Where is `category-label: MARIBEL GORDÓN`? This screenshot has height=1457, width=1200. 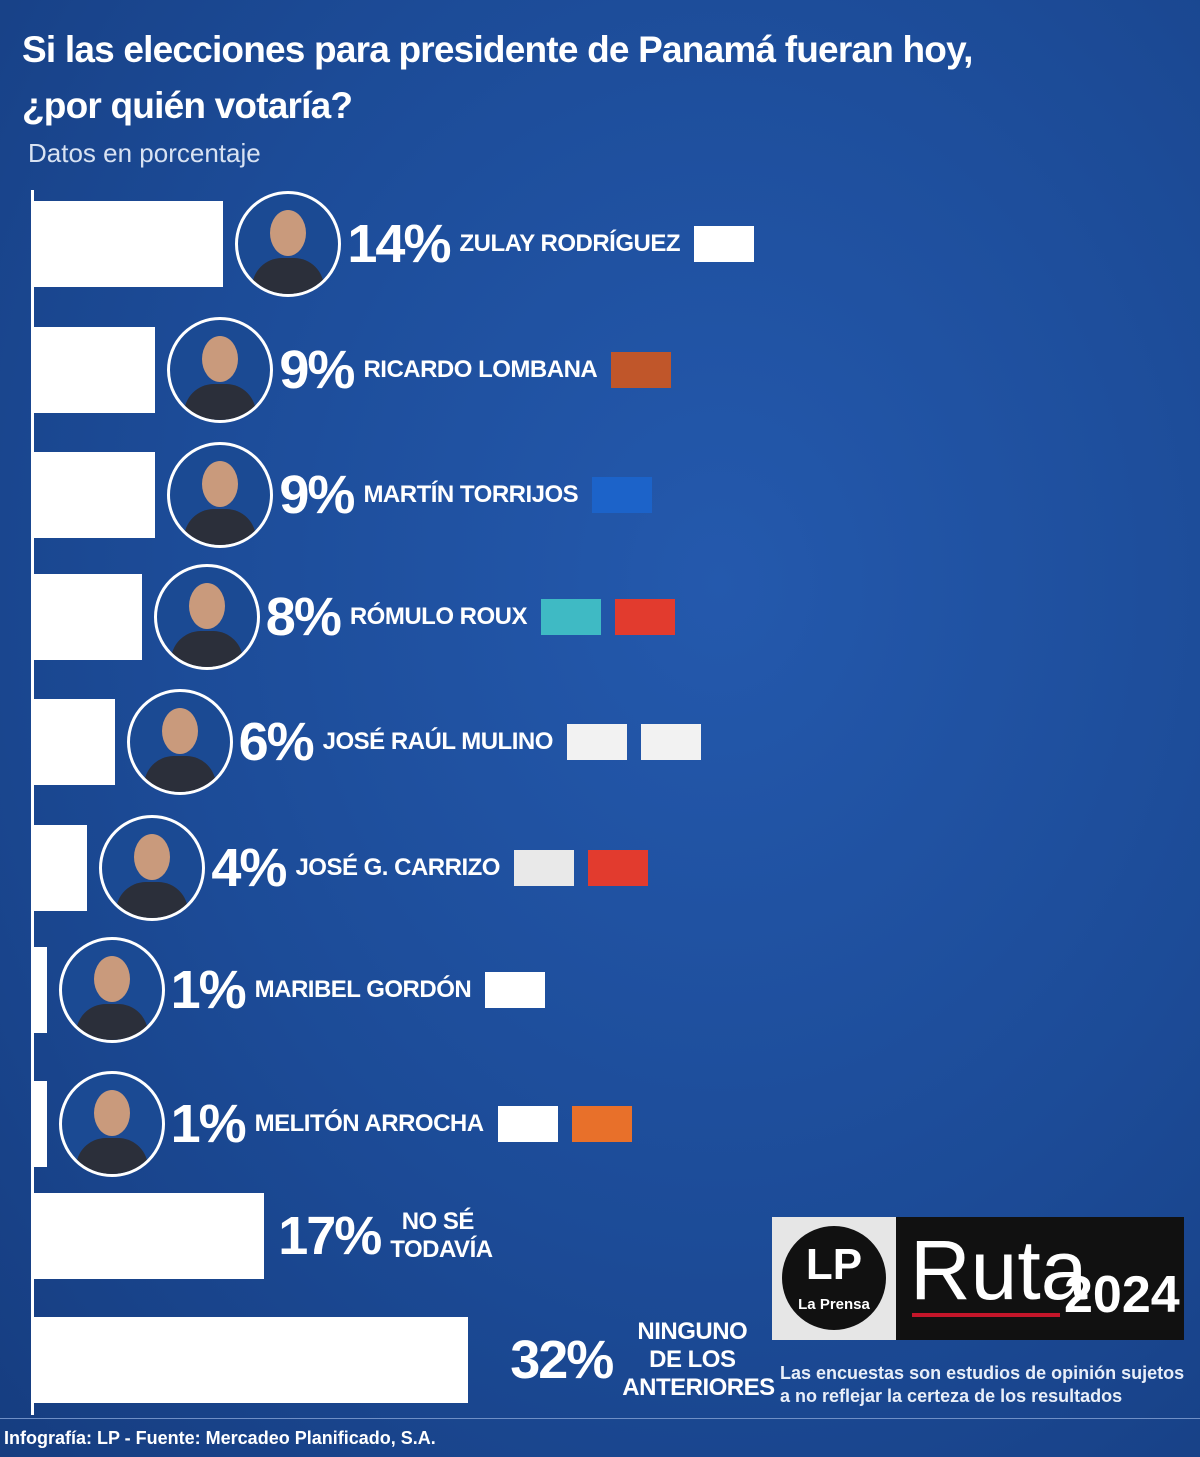 category-label: MARIBEL GORDÓN is located at coordinates (363, 989).